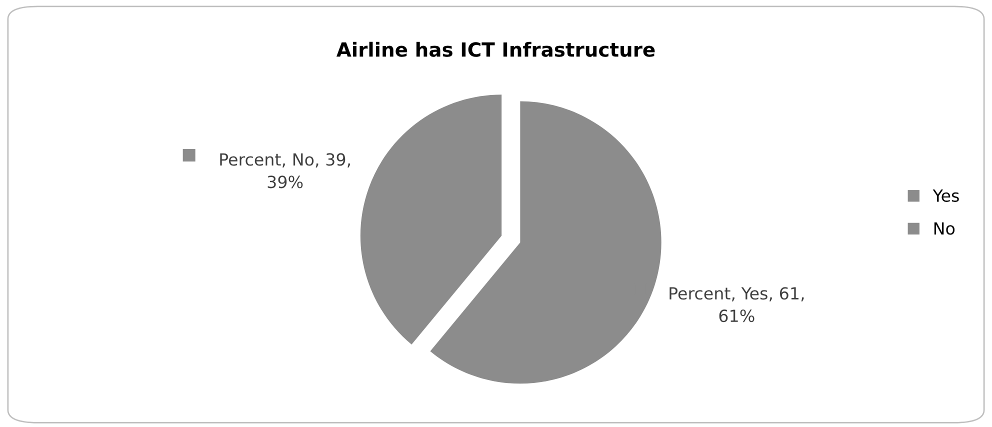 The height and width of the screenshot is (427, 992). I want to click on legend-label: Yes, so click(945, 196).